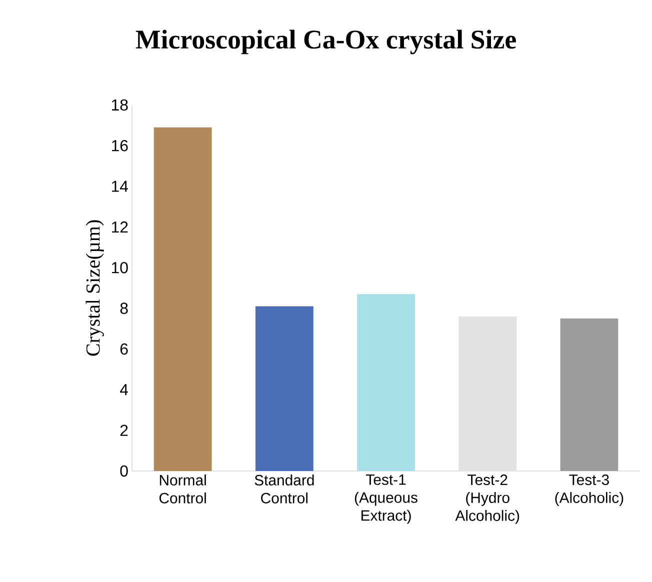 The width and height of the screenshot is (652, 582). Describe the element at coordinates (124, 471) in the screenshot. I see `y-tick-label: 0` at that location.